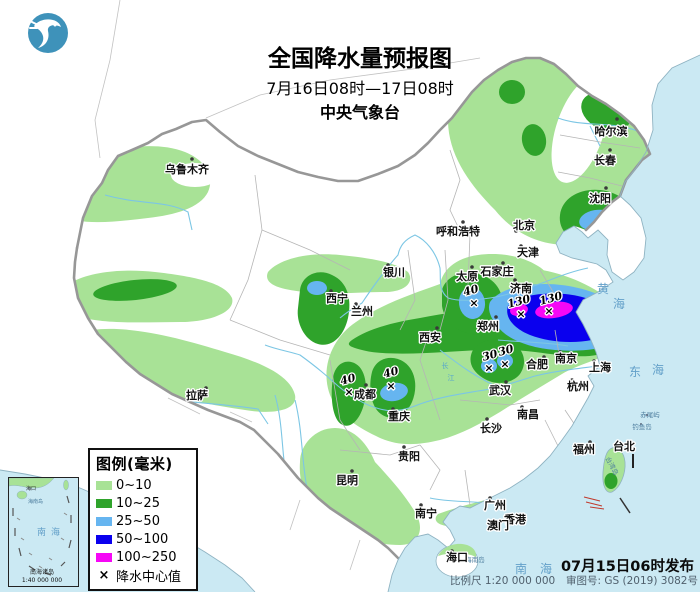  What do you see at coordinates (134, 464) in the screenshot?
I see `legend-title: 图例(毫米)` at bounding box center [134, 464].